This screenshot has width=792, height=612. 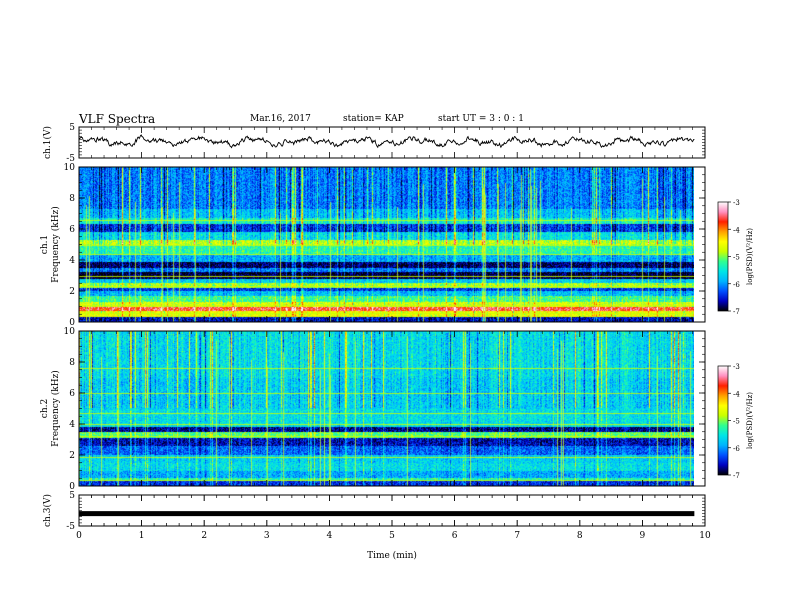 What do you see at coordinates (117, 119) in the screenshot?
I see `plot-title: VLF Spectra` at bounding box center [117, 119].